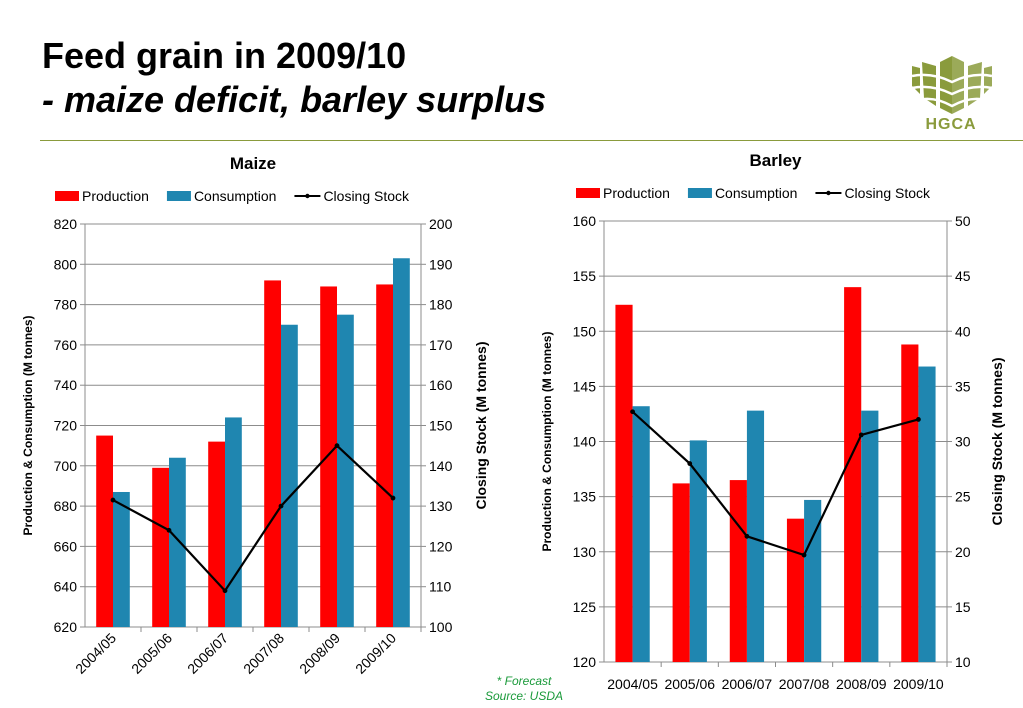 The height and width of the screenshot is (708, 1023). Describe the element at coordinates (441, 627) in the screenshot. I see `y2-tick-label: 100` at that location.